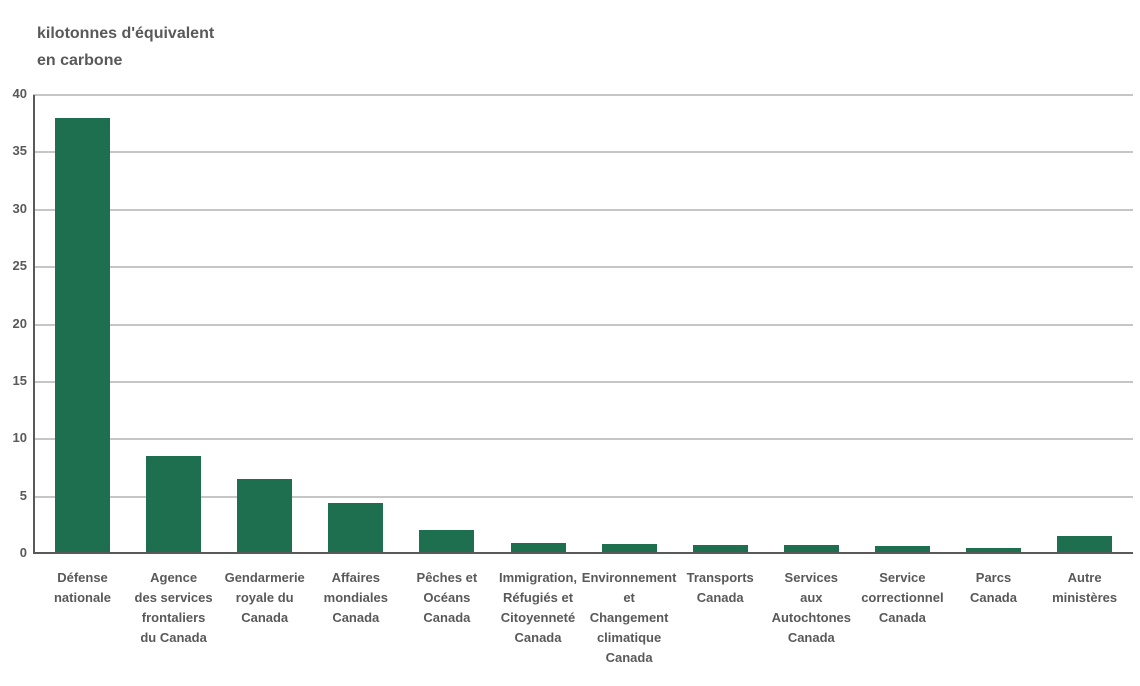 The image size is (1140, 686). Describe the element at coordinates (23, 495) in the screenshot. I see `y-axis-tick-label: 5` at that location.